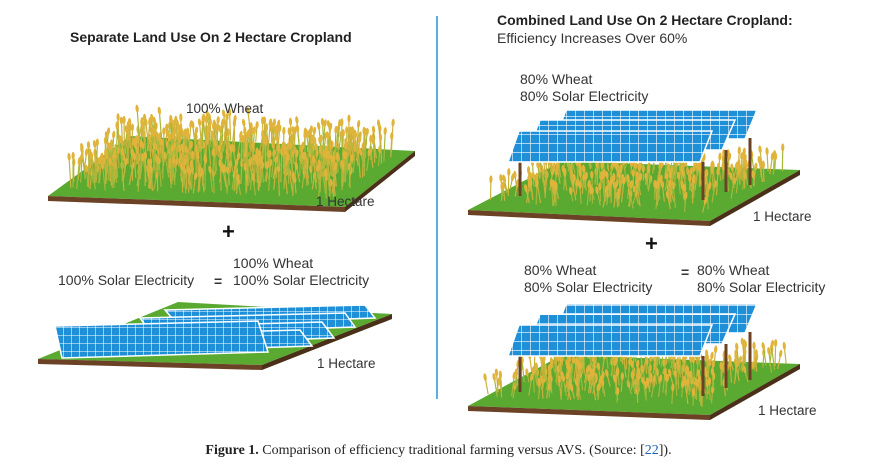 This screenshot has width=877, height=466. What do you see at coordinates (632, 330) in the screenshot?
I see `elevated-solar-panels` at bounding box center [632, 330].